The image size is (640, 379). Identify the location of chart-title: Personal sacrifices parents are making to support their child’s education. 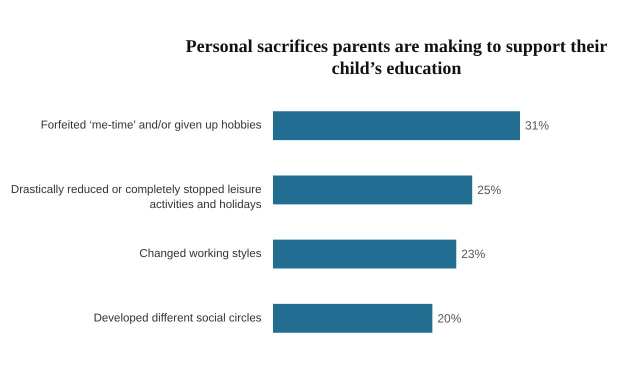
(397, 57).